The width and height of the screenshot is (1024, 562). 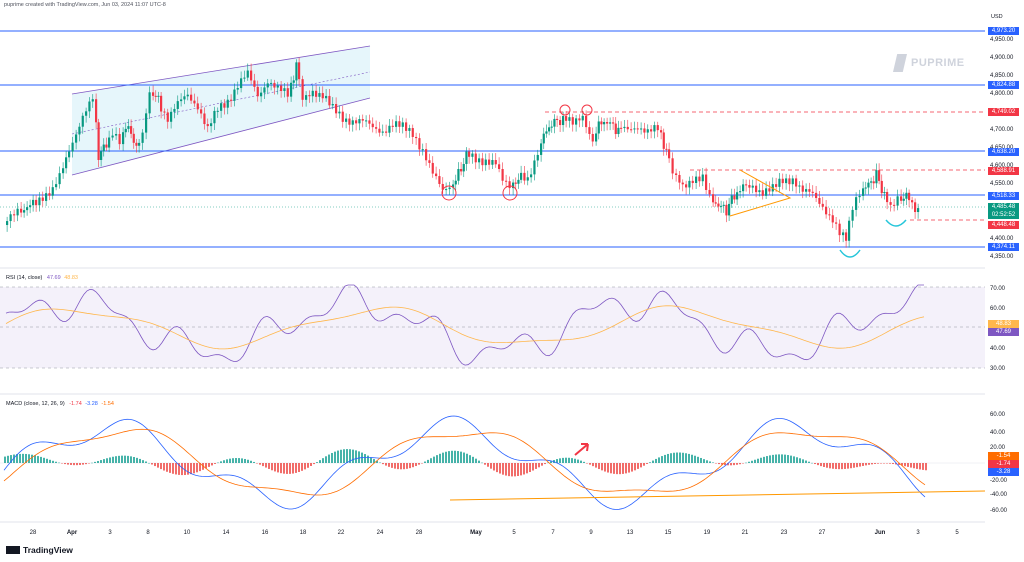 What do you see at coordinates (1003, 472) in the screenshot?
I see `macd-badge: -3.28` at bounding box center [1003, 472].